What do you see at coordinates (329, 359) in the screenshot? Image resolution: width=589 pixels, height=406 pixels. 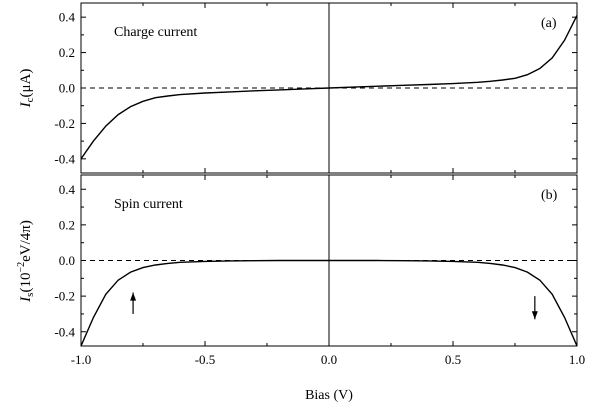 I see `x-tick-label: 0.0` at bounding box center [329, 359].